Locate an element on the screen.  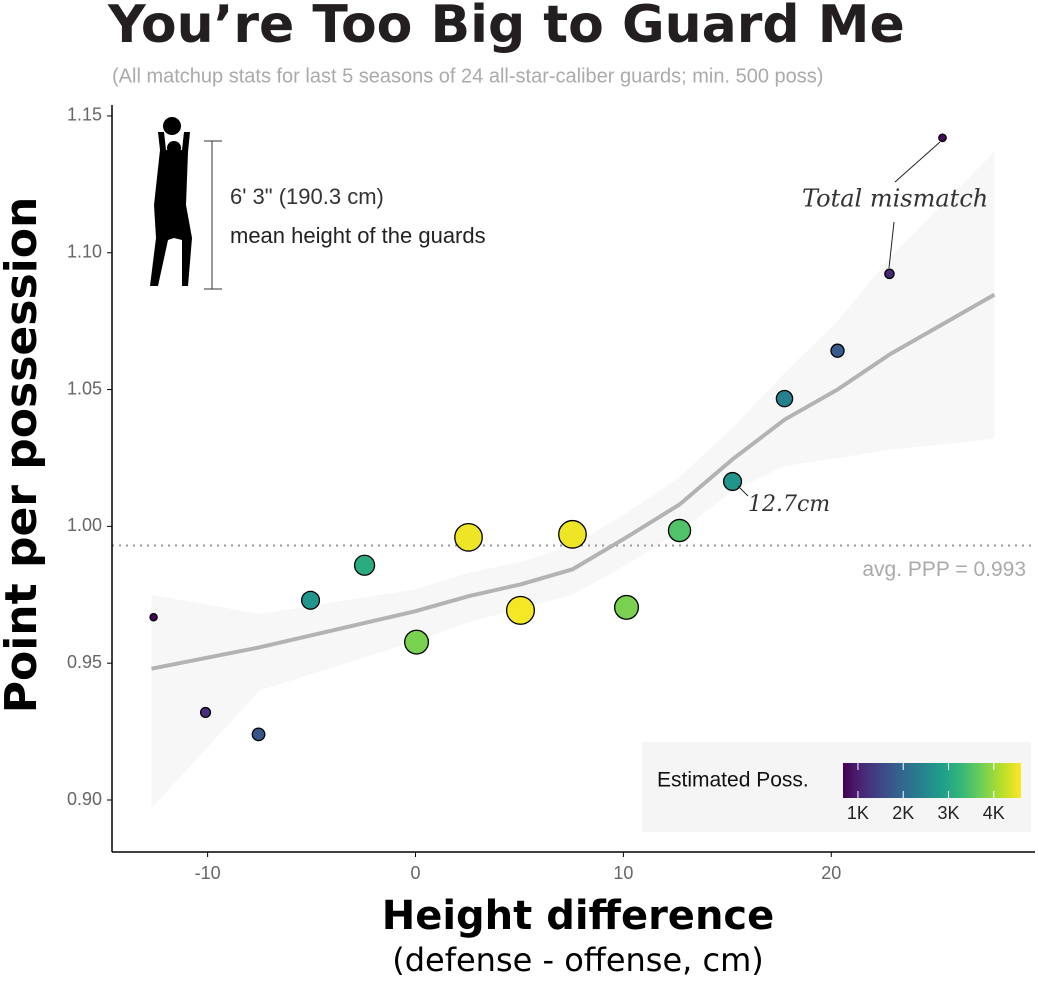
diff-annotation: 12.7cm is located at coordinates (789, 504).